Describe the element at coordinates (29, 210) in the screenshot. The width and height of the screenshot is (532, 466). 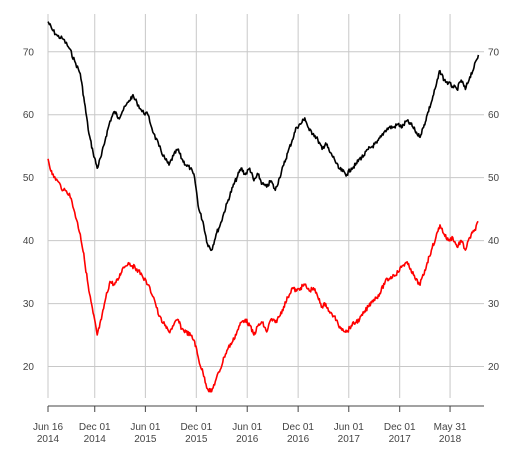
I see `y-axis-left-labels: 20 30 40 50 60 70` at that location.